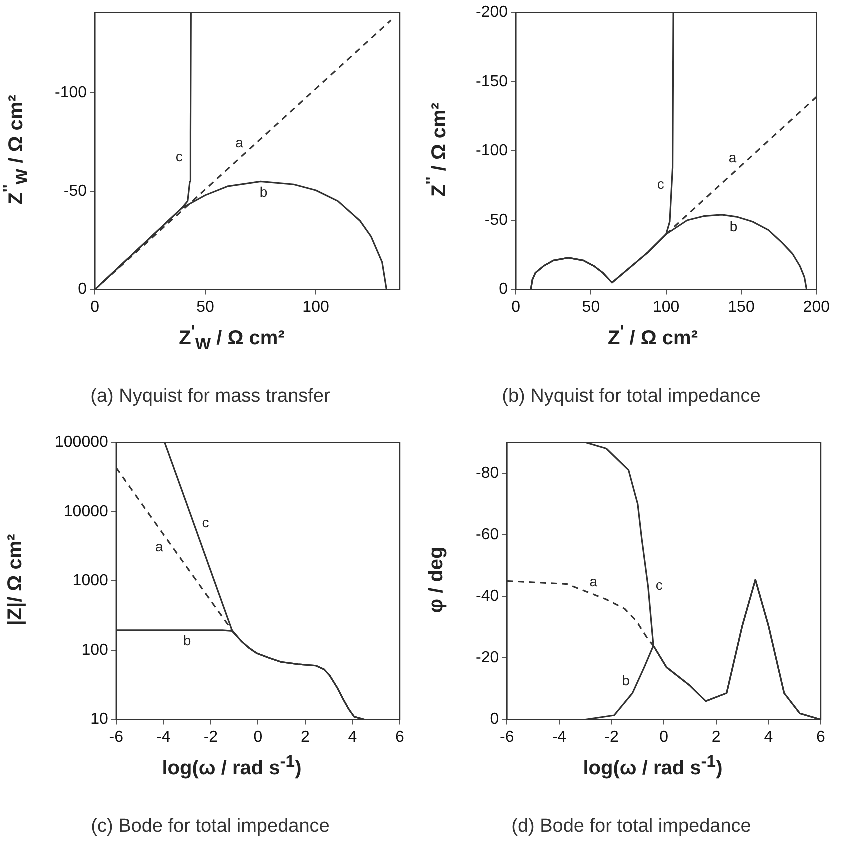 This screenshot has width=842, height=860. What do you see at coordinates (16, 580) in the screenshot?
I see `y-axis-title: |Z|/ Ω cm²` at bounding box center [16, 580].